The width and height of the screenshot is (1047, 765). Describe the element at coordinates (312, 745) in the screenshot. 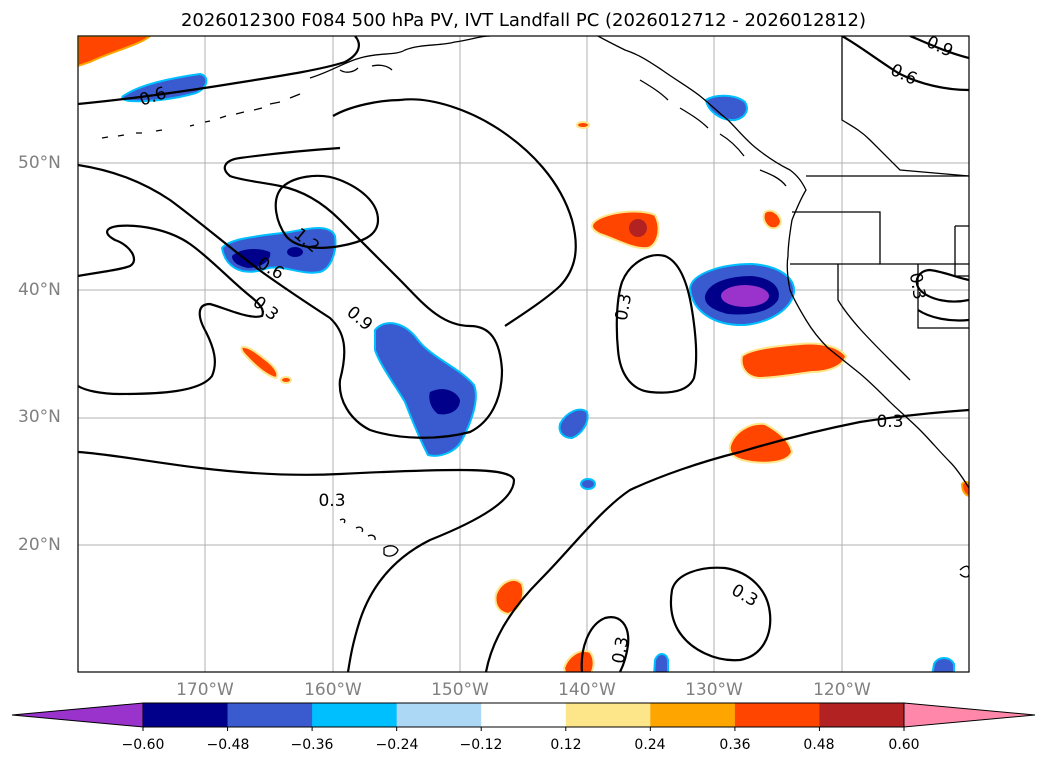

I see `colorbar-tick-label: −0.36` at that location.